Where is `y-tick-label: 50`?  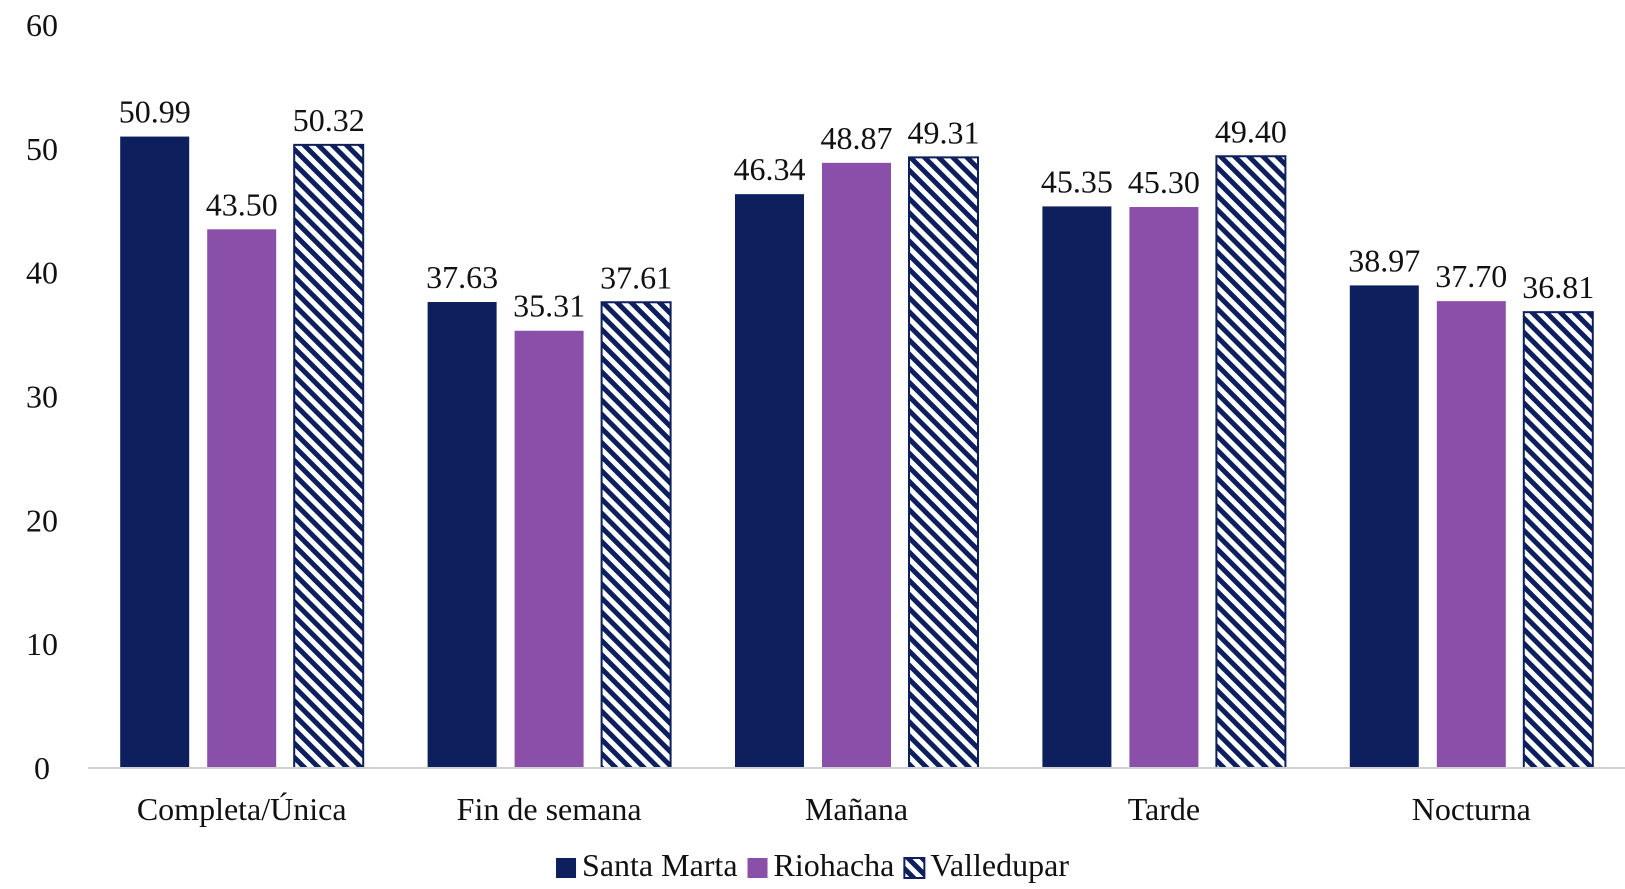
y-tick-label: 50 is located at coordinates (42, 149).